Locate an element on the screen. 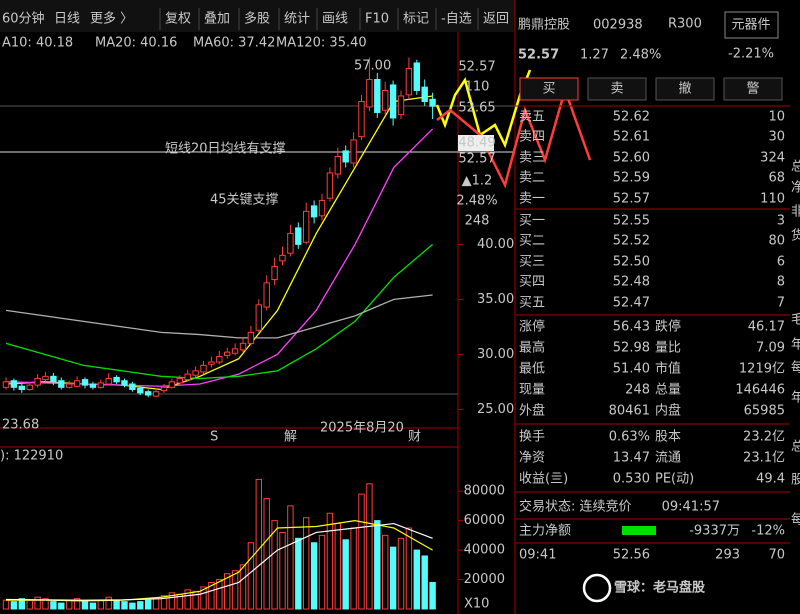  toolbar-tab: 日线 is located at coordinates (67, 19).